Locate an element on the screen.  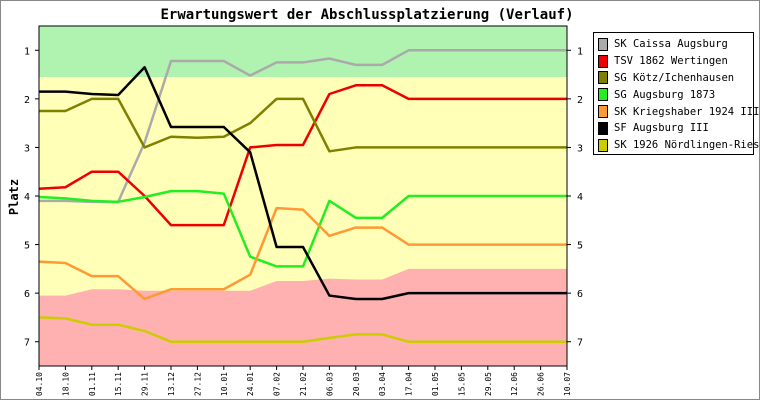
x-tick-label: 01.11 is located at coordinates (92, 384).